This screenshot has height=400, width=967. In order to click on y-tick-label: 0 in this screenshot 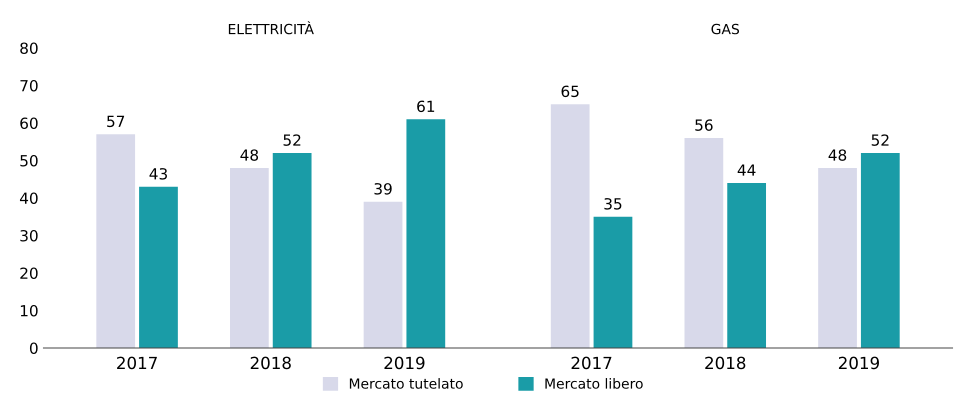, I will do `click(34, 348)`.